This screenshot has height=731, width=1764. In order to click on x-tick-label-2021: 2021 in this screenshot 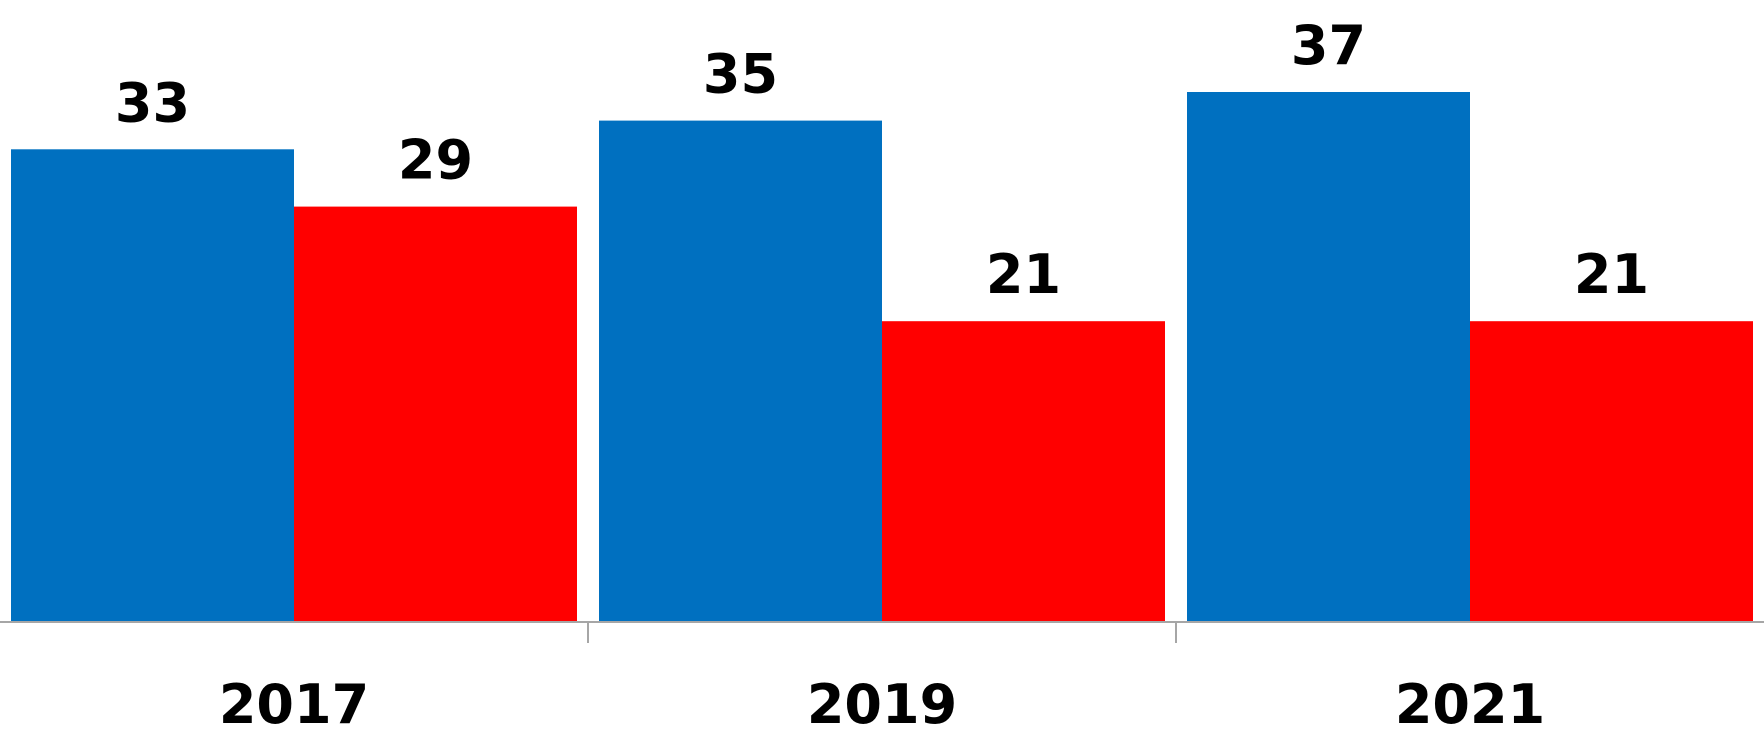, I will do `click(1470, 702)`.